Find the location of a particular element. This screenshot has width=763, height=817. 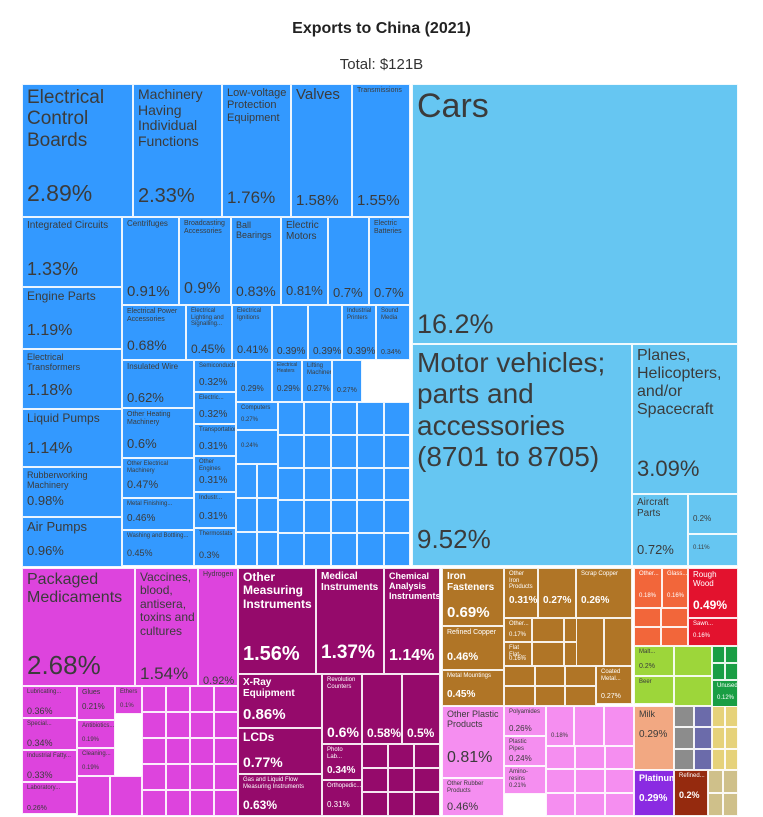

treemap-cell-other-engines: Other Engines 0.31% is located at coordinates (215, 474).